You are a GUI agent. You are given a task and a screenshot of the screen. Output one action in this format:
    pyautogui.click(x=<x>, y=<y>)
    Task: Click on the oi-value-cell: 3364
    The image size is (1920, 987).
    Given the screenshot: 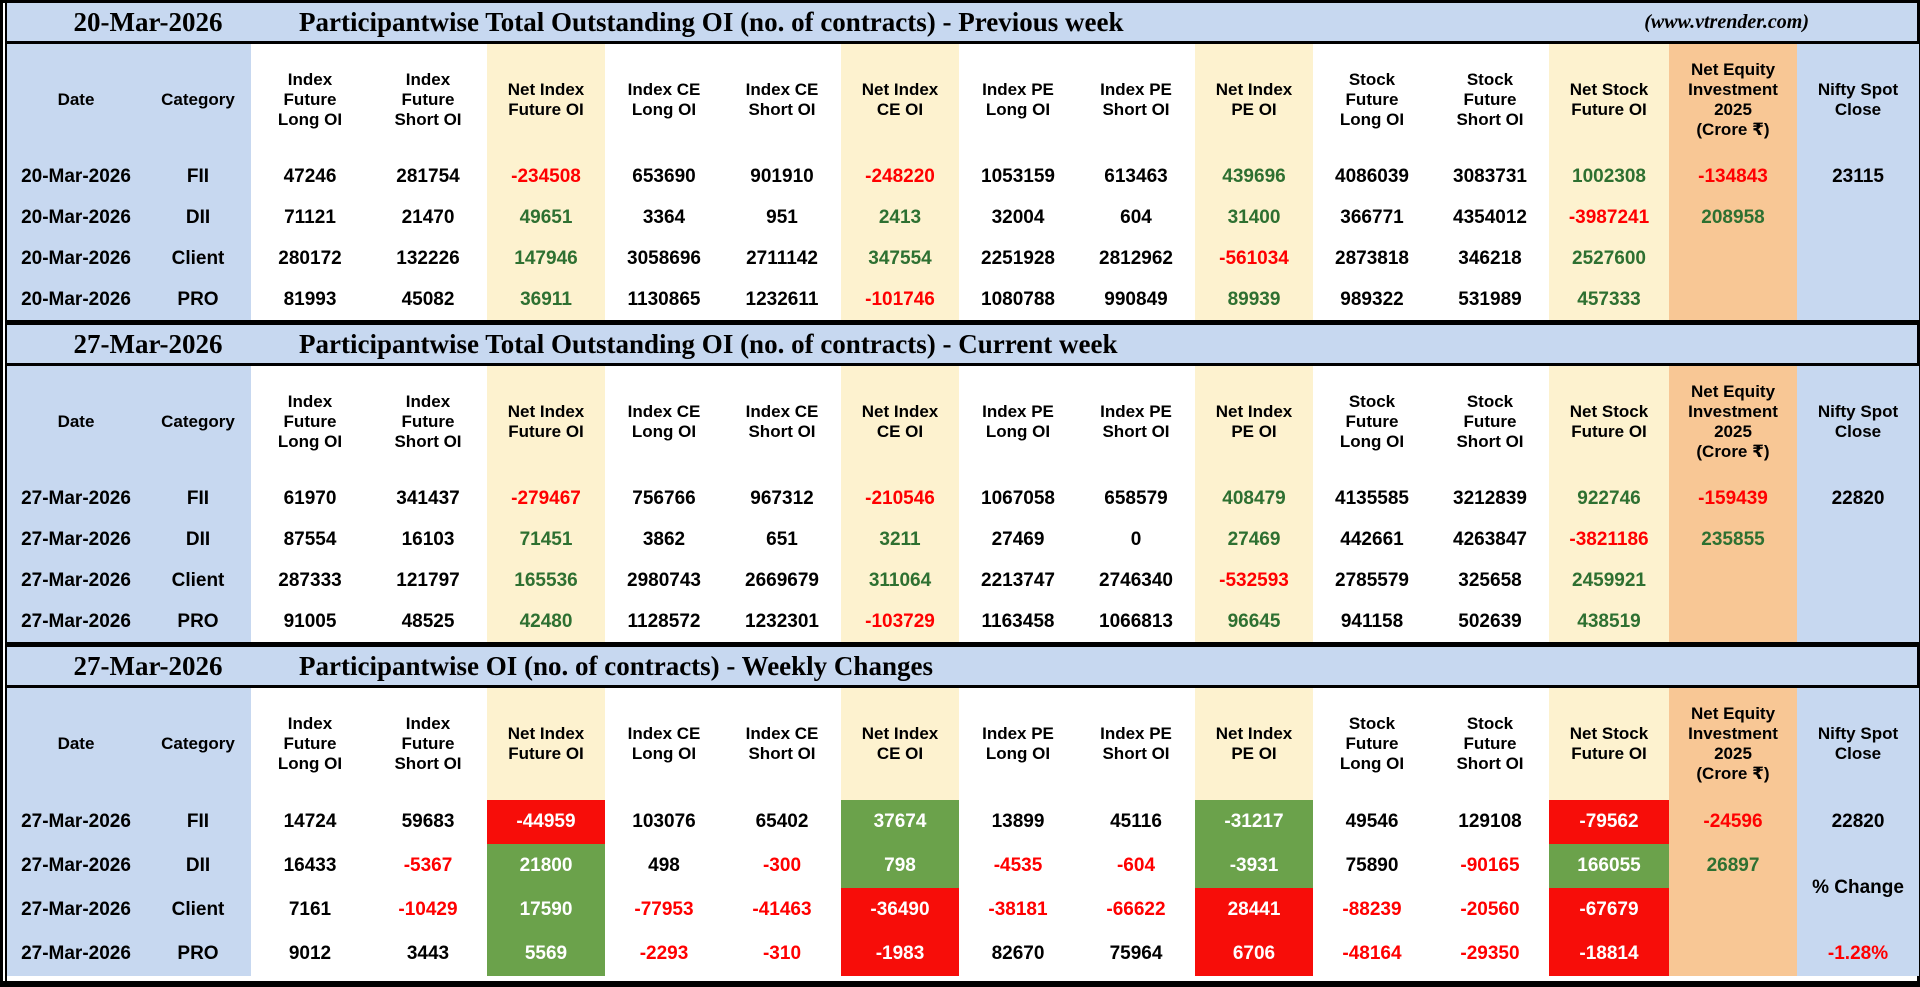 What is the action you would take?
    pyautogui.click(x=664, y=217)
    